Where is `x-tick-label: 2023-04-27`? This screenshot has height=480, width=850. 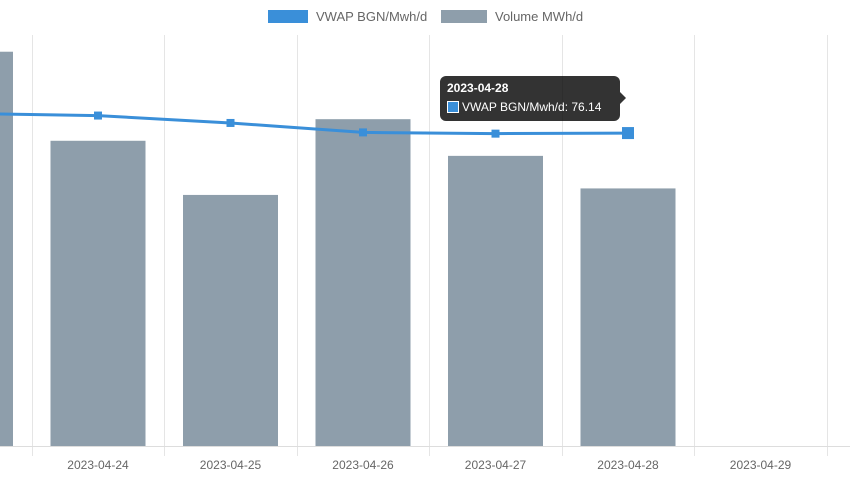 x-tick-label: 2023-04-27 is located at coordinates (496, 465).